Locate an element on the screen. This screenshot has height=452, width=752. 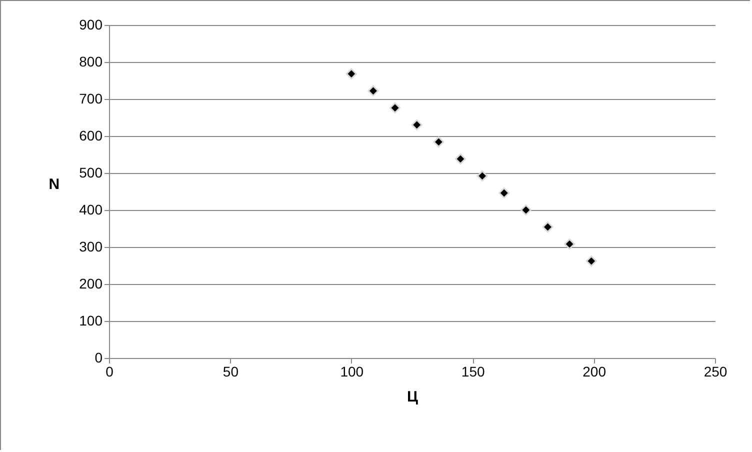
y-tick-label: 700 is located at coordinates (91, 98).